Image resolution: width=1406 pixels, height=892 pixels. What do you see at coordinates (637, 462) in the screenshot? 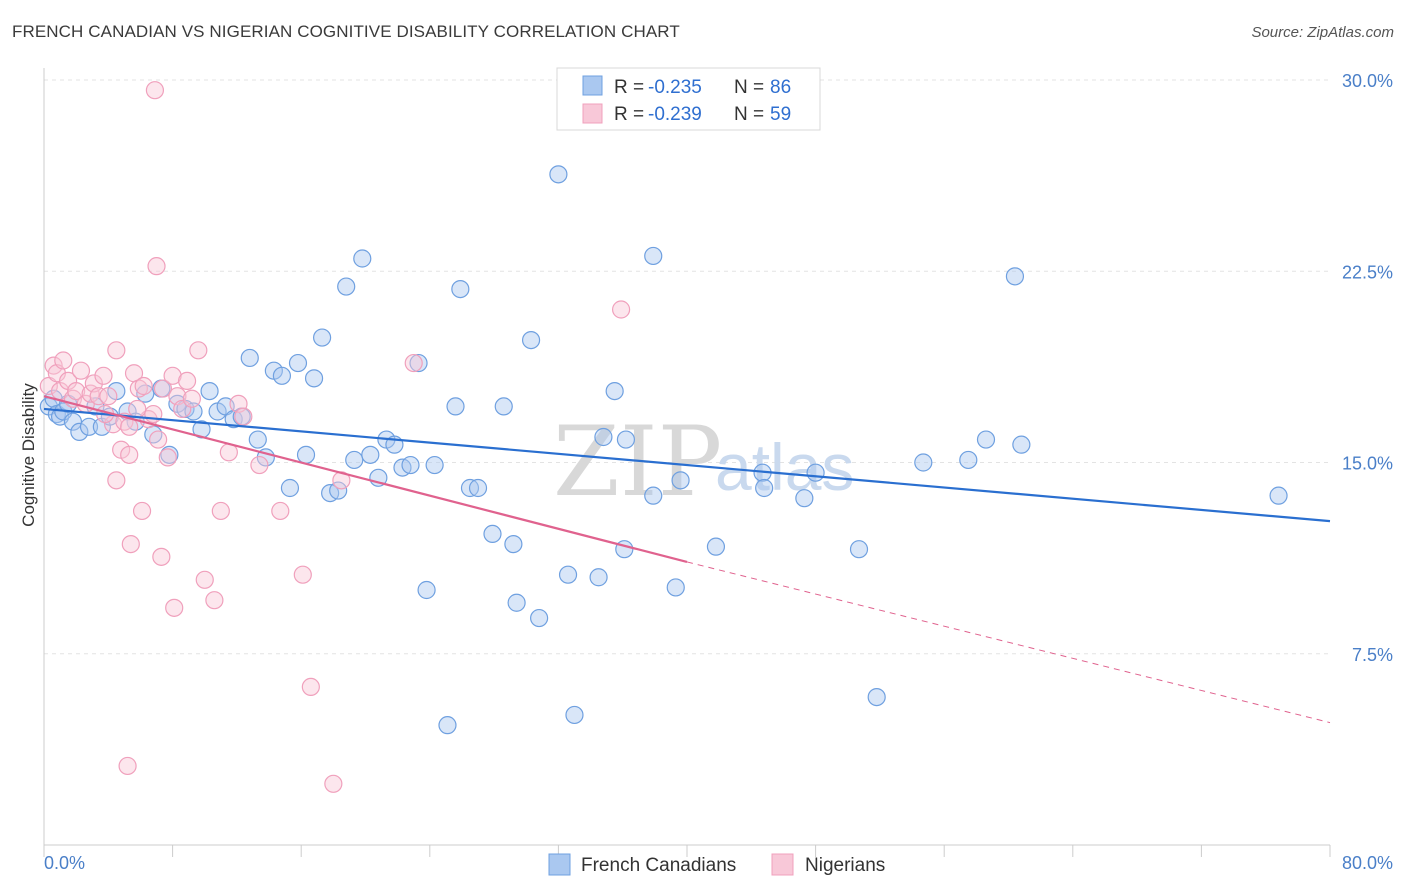
I see `watermark-zip: ZIP` at bounding box center [637, 462].